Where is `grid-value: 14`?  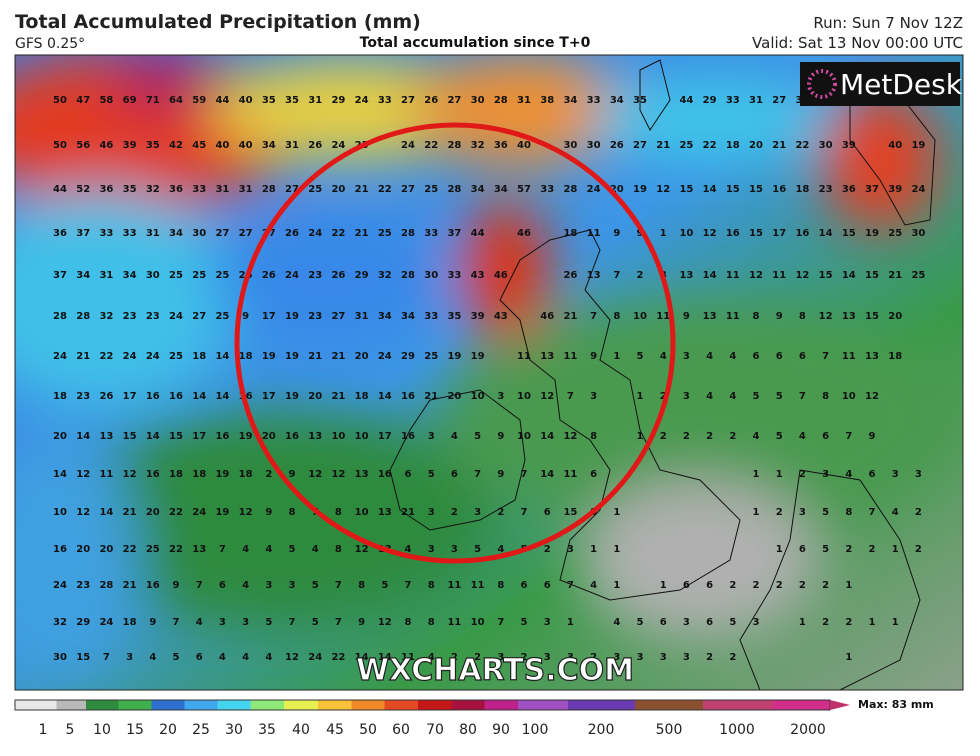
grid-value: 14 is located at coordinates (385, 657).